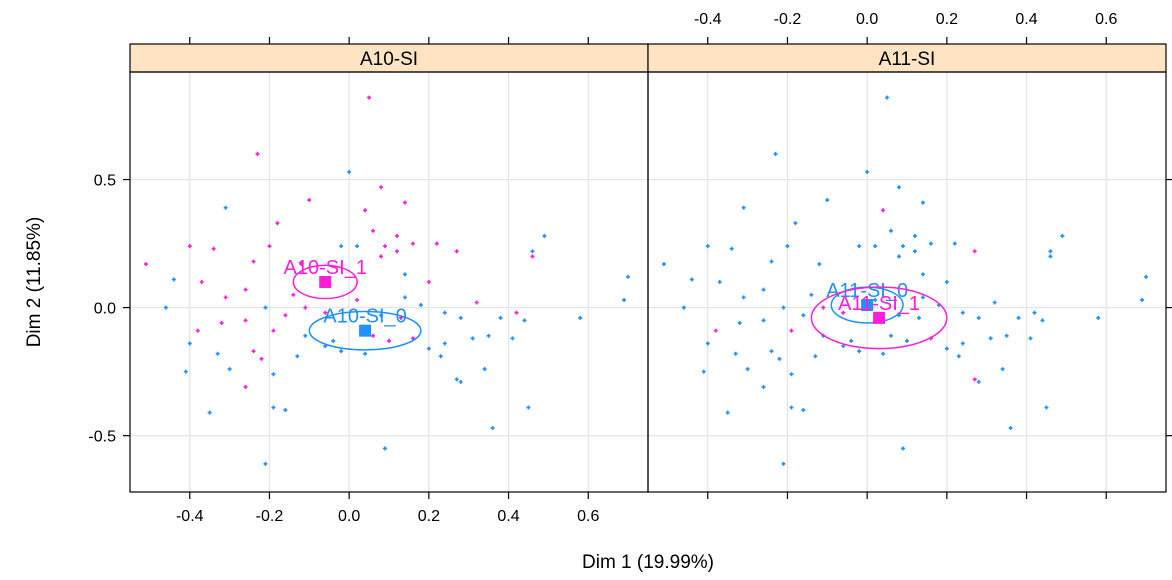 The height and width of the screenshot is (580, 1172). I want to click on strip-background, so click(907, 58).